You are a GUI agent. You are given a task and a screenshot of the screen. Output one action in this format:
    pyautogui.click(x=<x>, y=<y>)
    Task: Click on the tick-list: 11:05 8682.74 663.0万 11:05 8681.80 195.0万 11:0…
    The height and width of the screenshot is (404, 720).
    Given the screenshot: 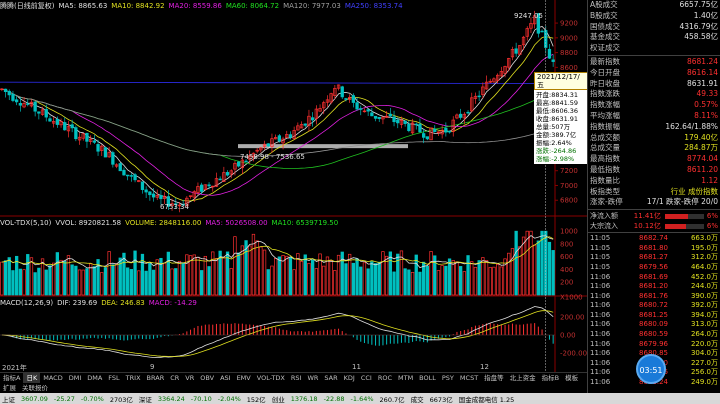 What is the action you would take?
    pyautogui.click(x=654, y=311)
    